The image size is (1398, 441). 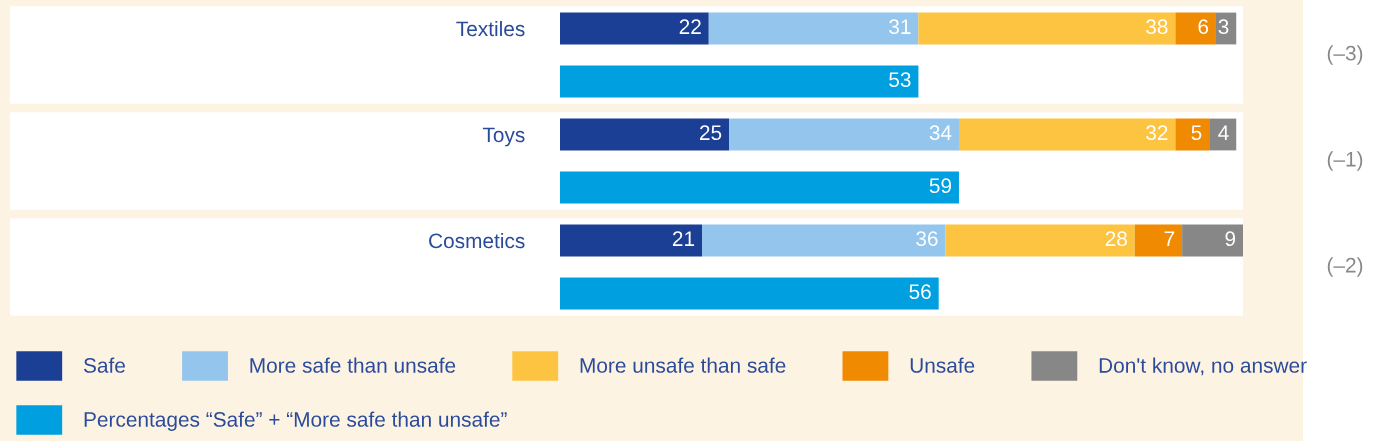 I want to click on data-label: 7, so click(x=1169, y=238).